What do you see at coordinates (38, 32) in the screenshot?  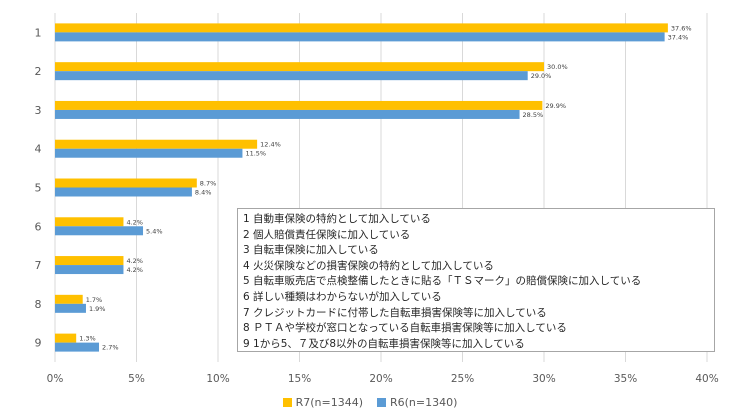 I see `category-label: 1` at bounding box center [38, 32].